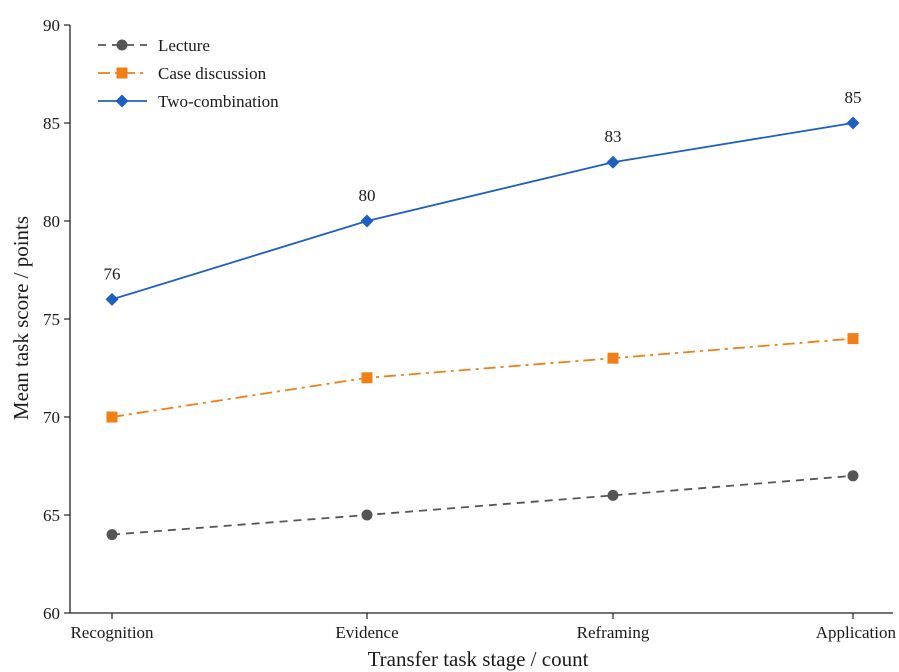 The height and width of the screenshot is (672, 899). Describe the element at coordinates (112, 273) in the screenshot. I see `data-label: 76` at that location.